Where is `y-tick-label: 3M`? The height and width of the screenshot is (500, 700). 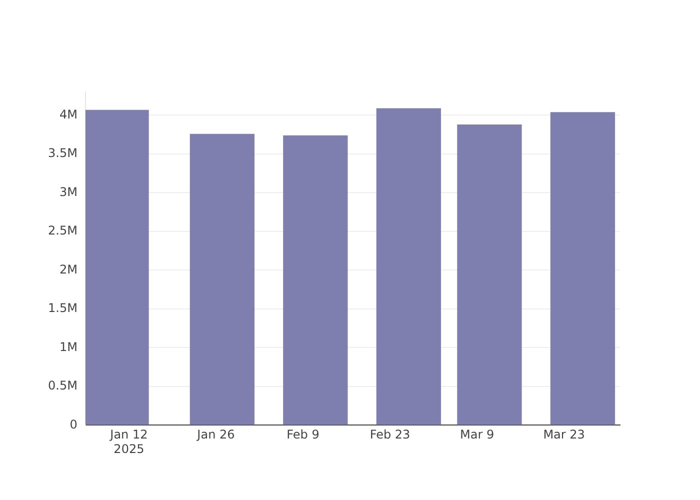
y-tick-label: 3M is located at coordinates (68, 191).